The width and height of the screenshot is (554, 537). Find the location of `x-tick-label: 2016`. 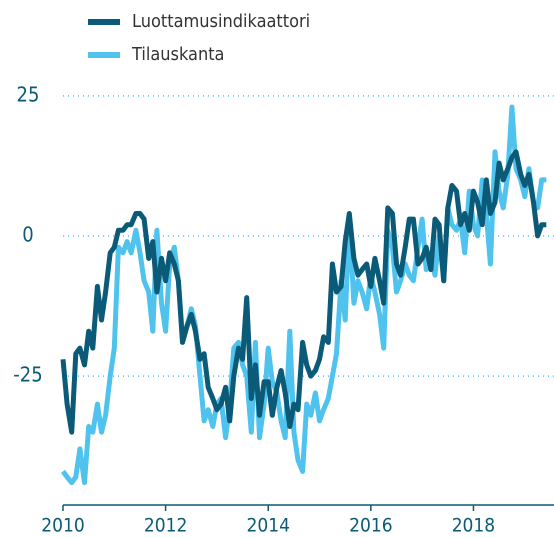

x-tick-label: 2016 is located at coordinates (371, 526).